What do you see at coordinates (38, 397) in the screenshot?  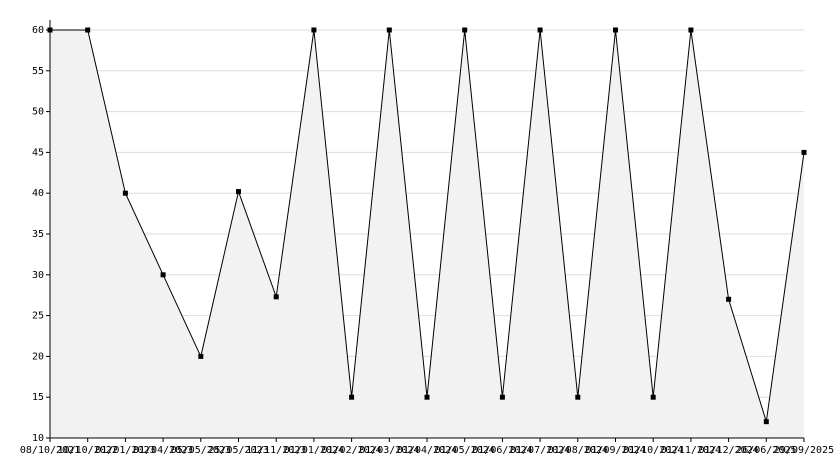 I see `y-tick-label: 15` at bounding box center [38, 397].